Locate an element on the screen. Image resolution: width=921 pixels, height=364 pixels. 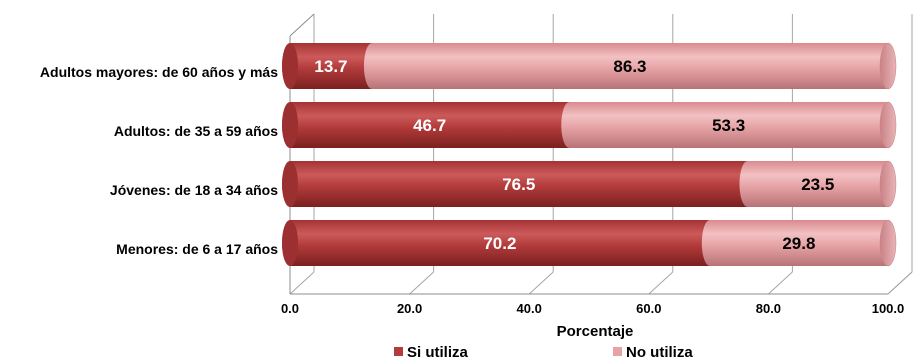
x-tick-label: 100.0 is located at coordinates (888, 308).